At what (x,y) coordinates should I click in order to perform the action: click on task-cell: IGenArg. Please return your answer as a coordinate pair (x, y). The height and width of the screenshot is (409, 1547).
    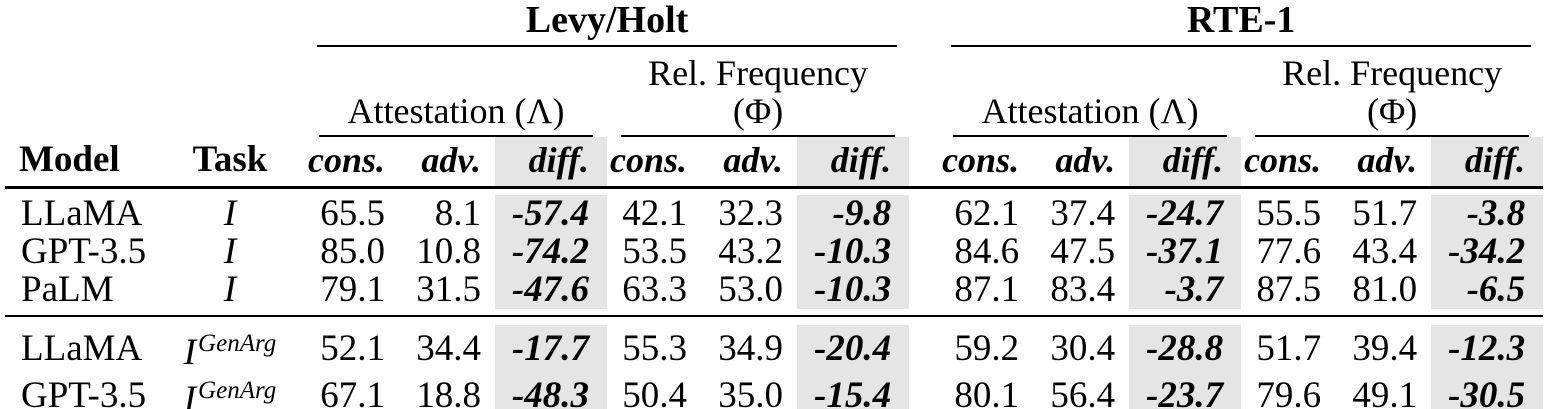
    Looking at the image, I should click on (230, 393).